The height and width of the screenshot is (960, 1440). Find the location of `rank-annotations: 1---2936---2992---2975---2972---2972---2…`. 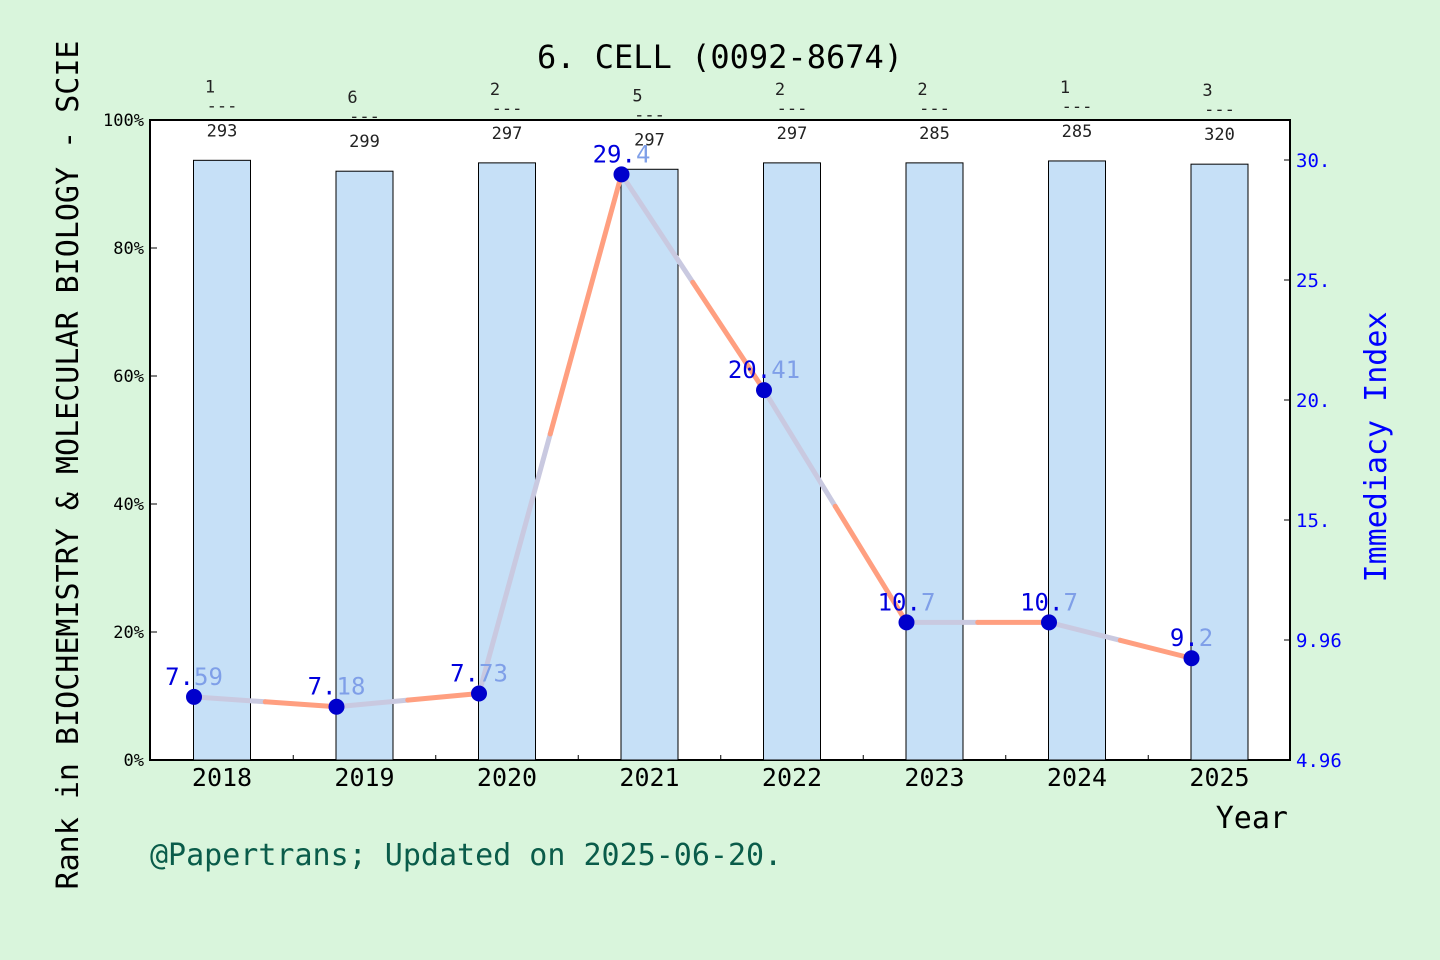

rank-annotations: 1---2936---2992---2975---2972---2972---2… is located at coordinates (720, 114).